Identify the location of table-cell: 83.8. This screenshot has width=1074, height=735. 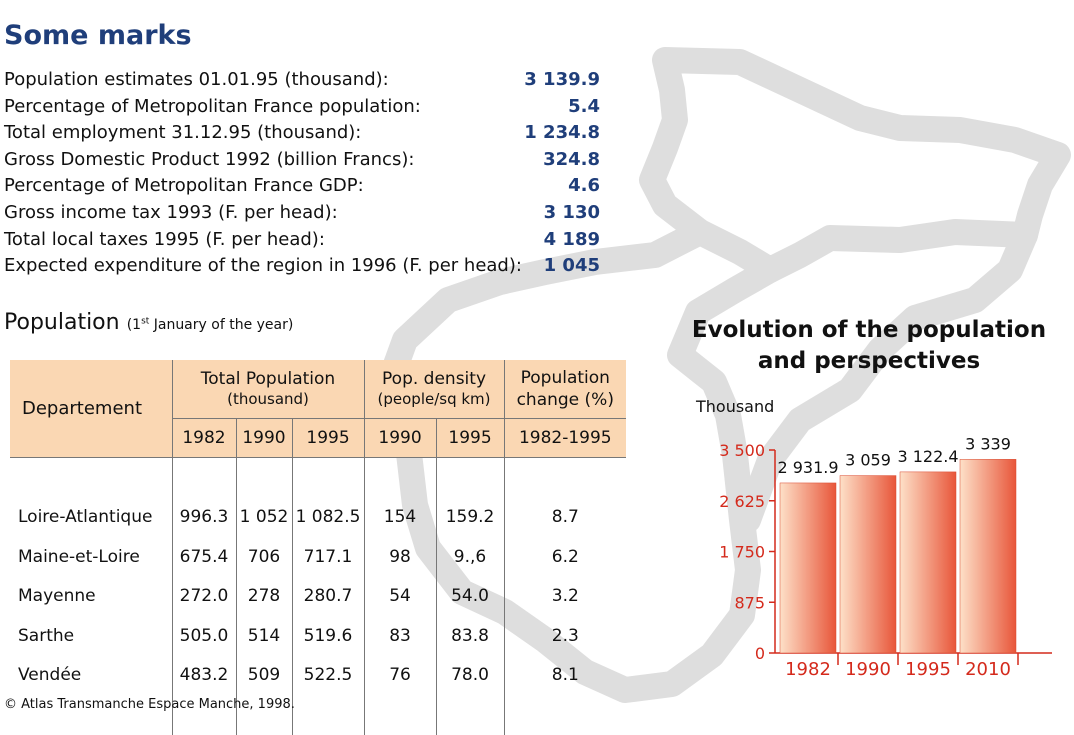
(470, 636).